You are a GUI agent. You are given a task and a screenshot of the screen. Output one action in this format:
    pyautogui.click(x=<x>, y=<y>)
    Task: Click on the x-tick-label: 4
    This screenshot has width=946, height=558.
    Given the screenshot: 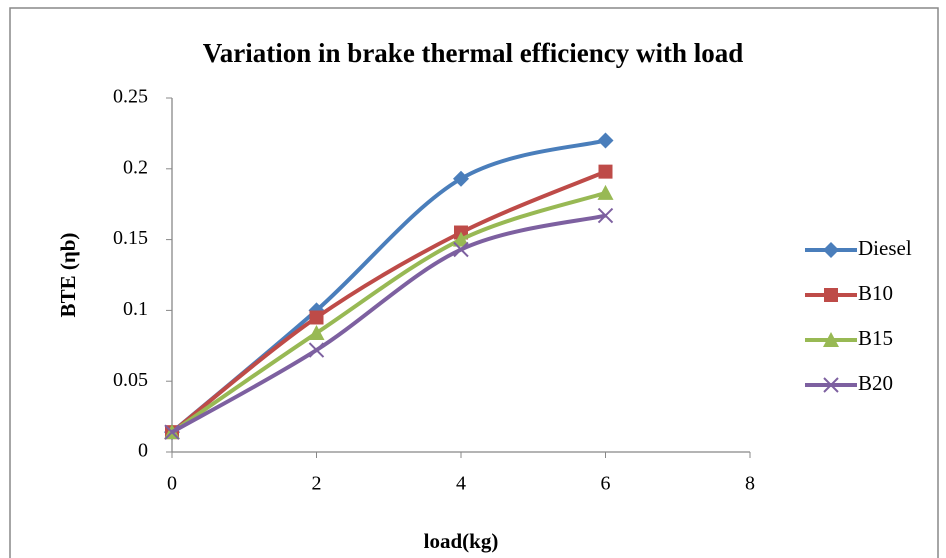 What is the action you would take?
    pyautogui.click(x=461, y=484)
    